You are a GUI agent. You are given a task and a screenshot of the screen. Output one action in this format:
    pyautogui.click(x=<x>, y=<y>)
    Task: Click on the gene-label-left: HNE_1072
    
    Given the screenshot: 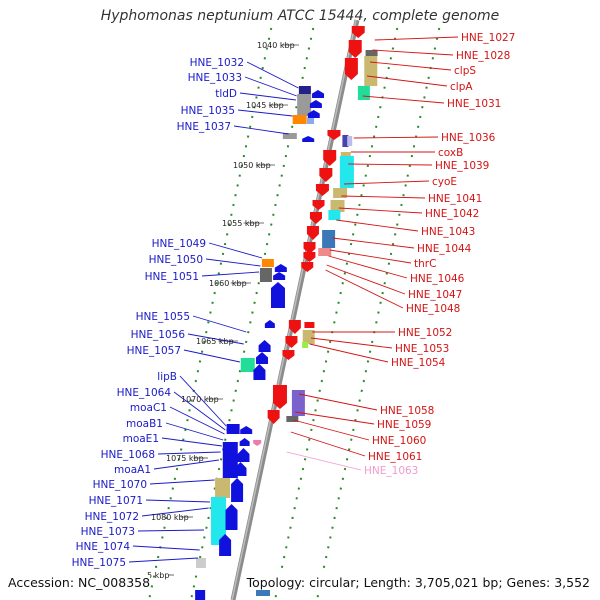 What is the action you would take?
    pyautogui.click(x=112, y=517)
    